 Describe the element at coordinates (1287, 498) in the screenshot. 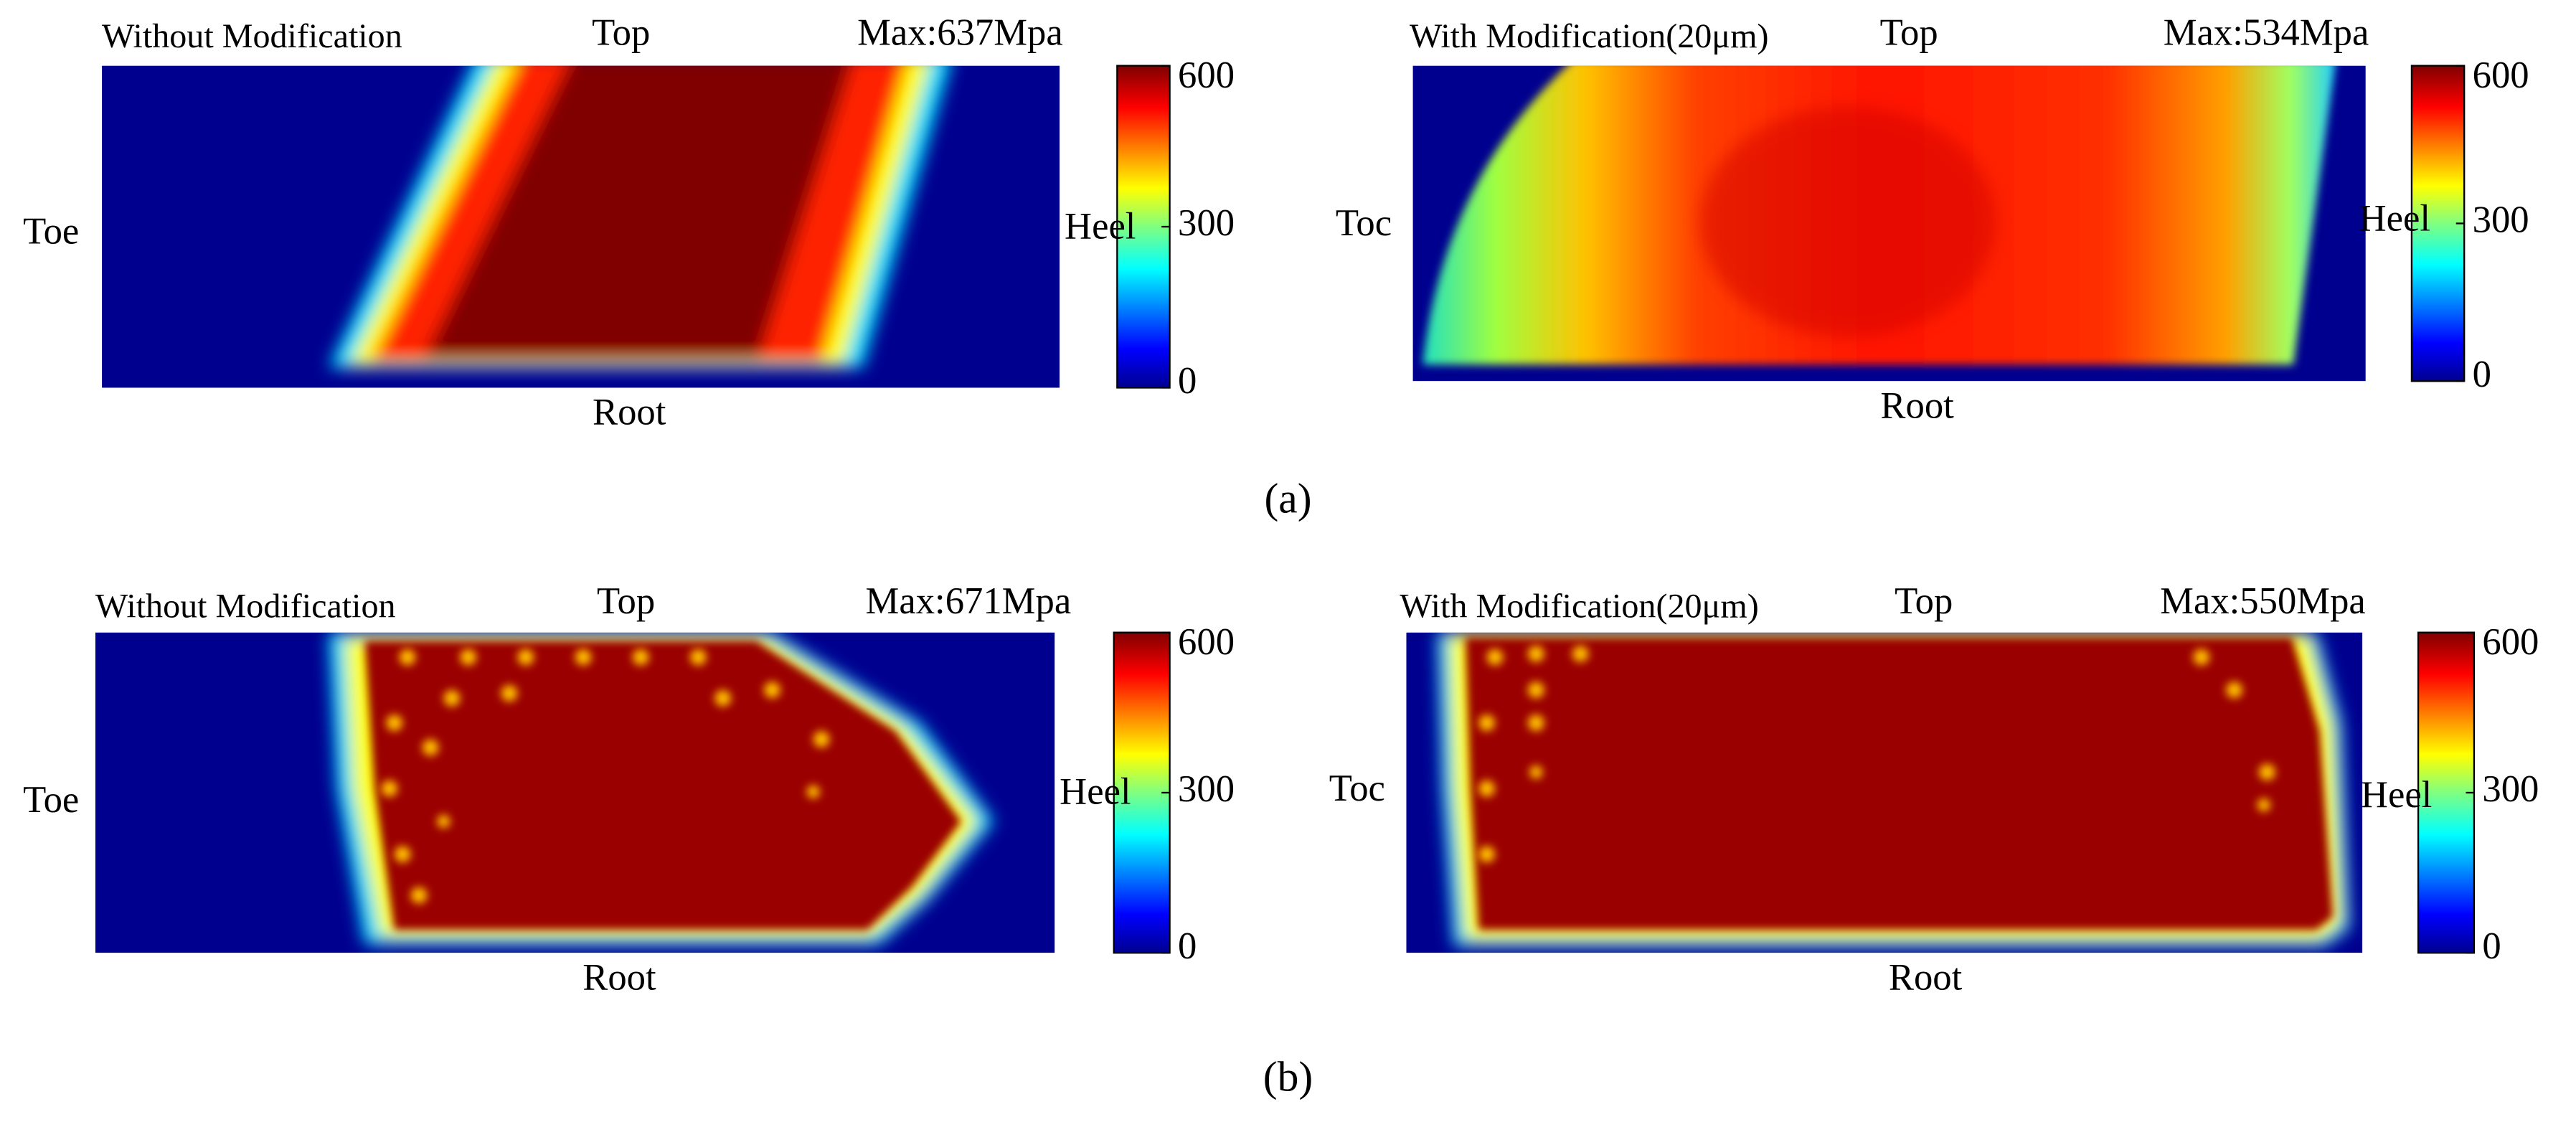

I see `row-label: (a)` at that location.